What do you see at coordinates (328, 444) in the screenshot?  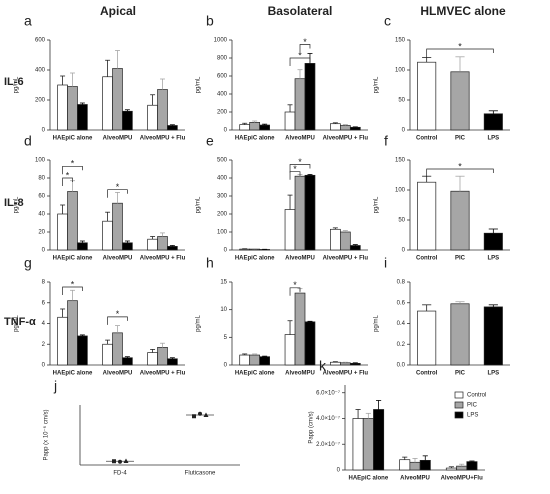 I see `y-tick-label: 2.0×10⁻⁷` at bounding box center [328, 444].